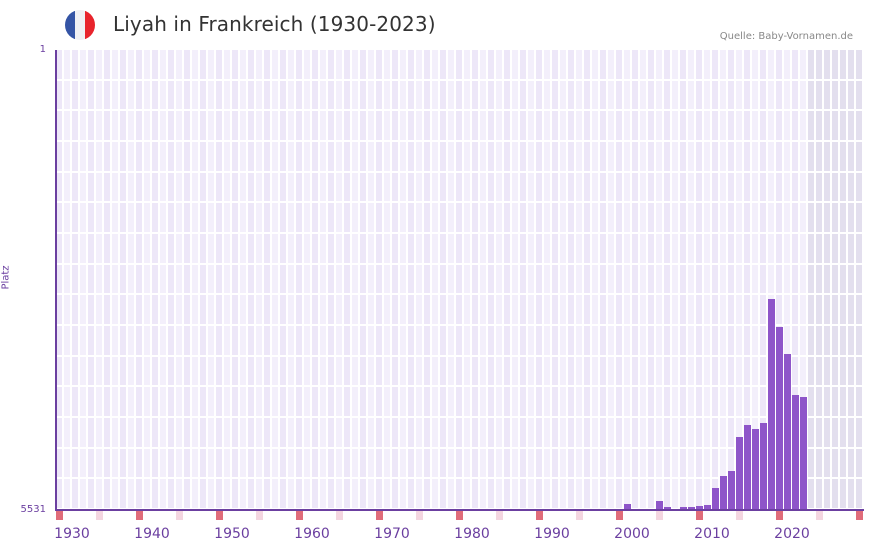 This screenshot has height=552, width=873. Describe the element at coordinates (232, 534) in the screenshot. I see `x-axis-label: 1950` at that location.